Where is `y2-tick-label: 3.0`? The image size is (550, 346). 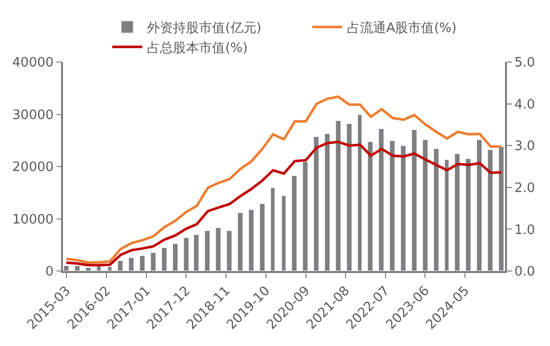
y2-tick-label: 3.0 is located at coordinates (525, 146).